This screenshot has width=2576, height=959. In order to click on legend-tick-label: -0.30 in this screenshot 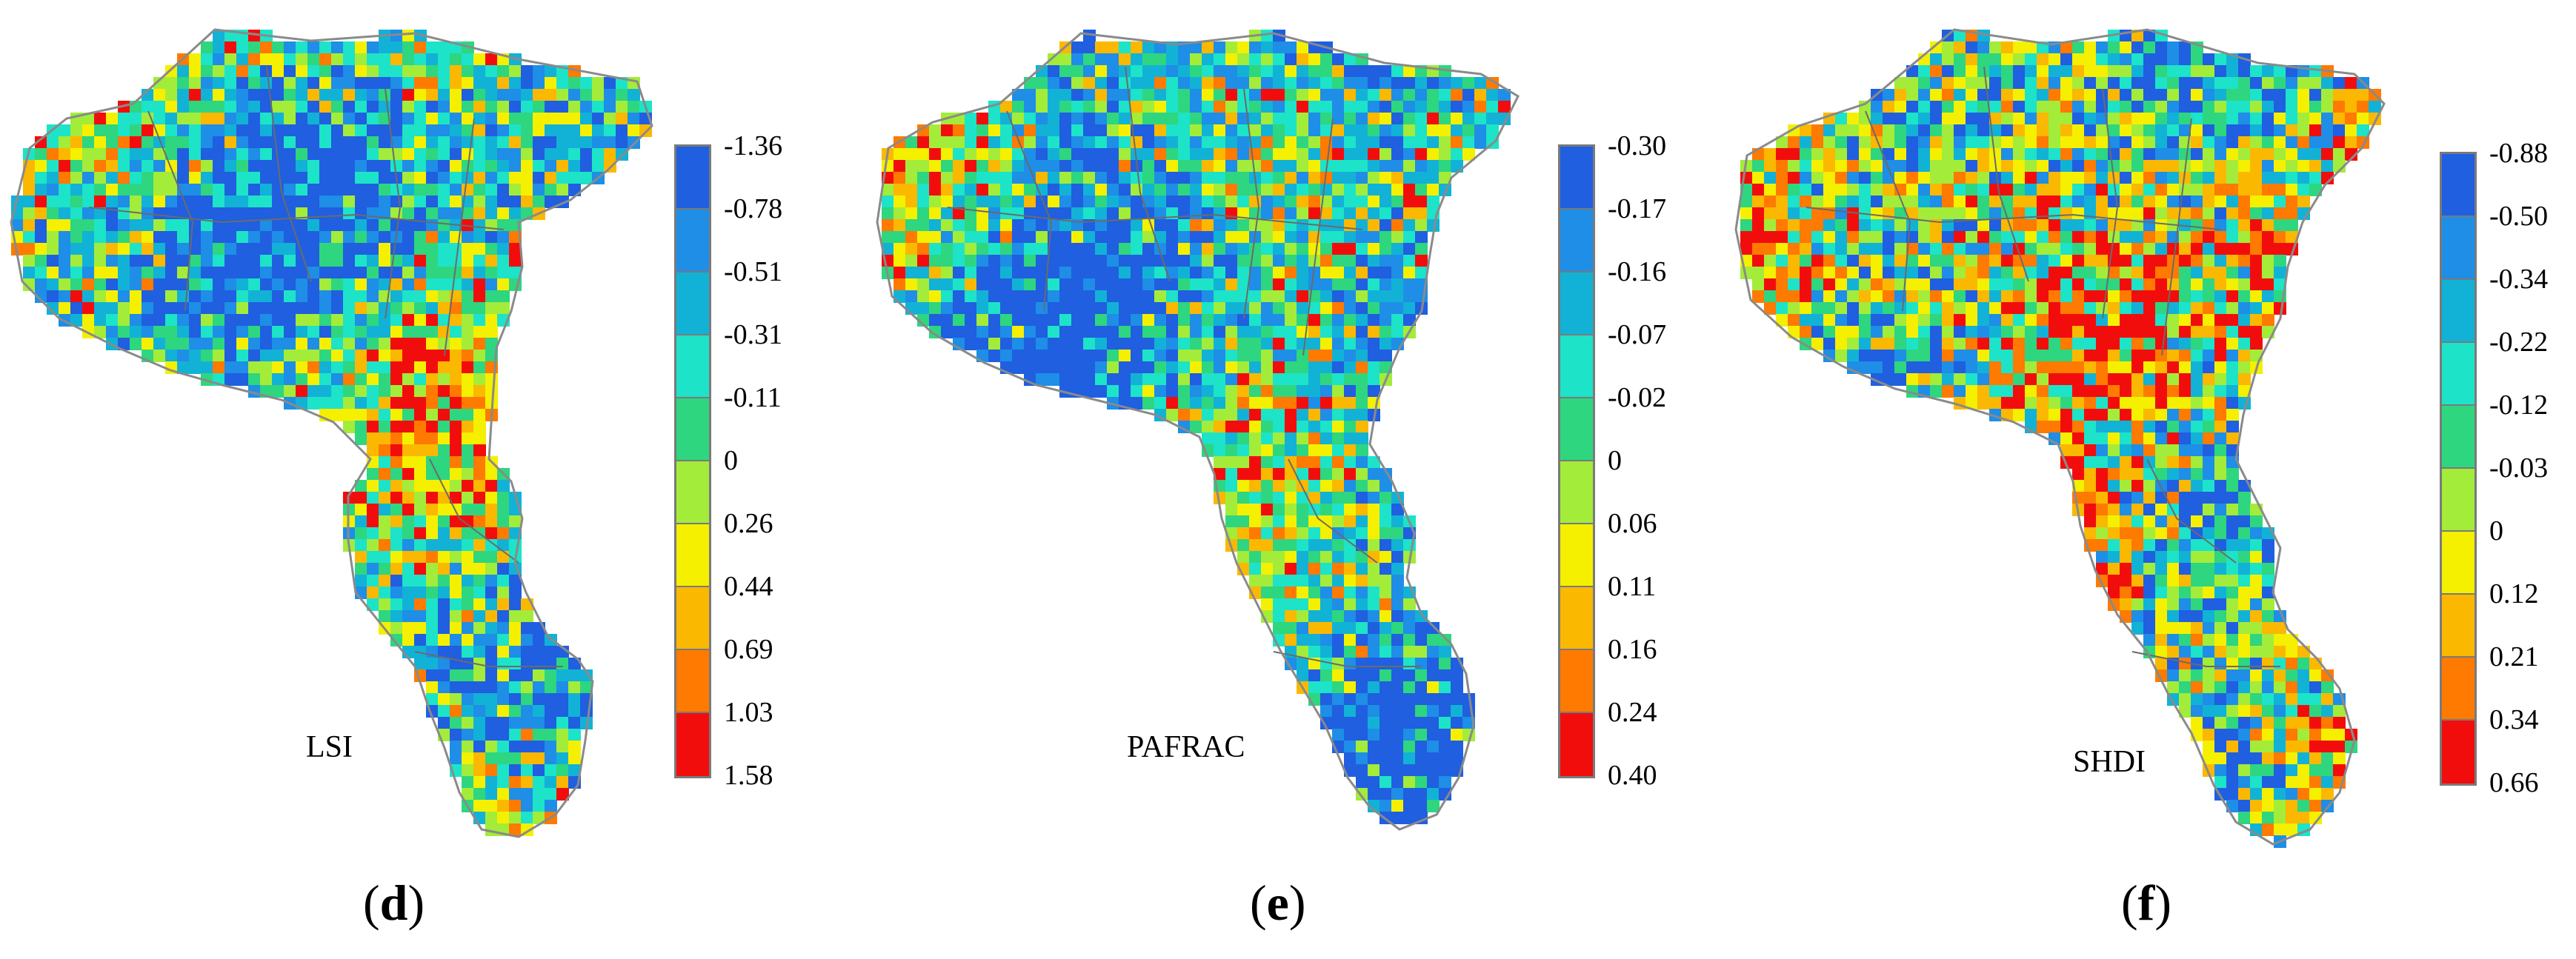, I will do `click(1638, 145)`.